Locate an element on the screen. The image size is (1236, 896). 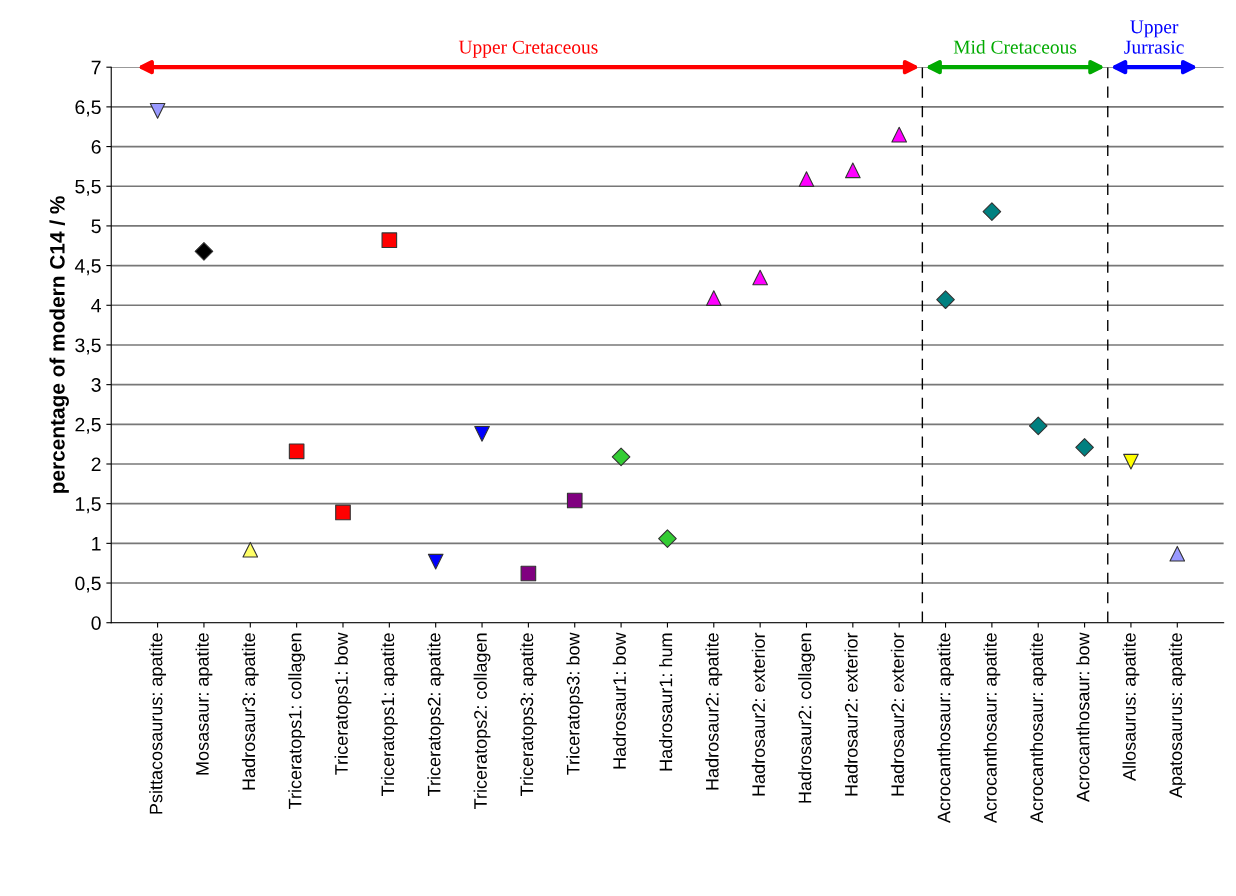
y-tick-label: 2 is located at coordinates (96, 464).